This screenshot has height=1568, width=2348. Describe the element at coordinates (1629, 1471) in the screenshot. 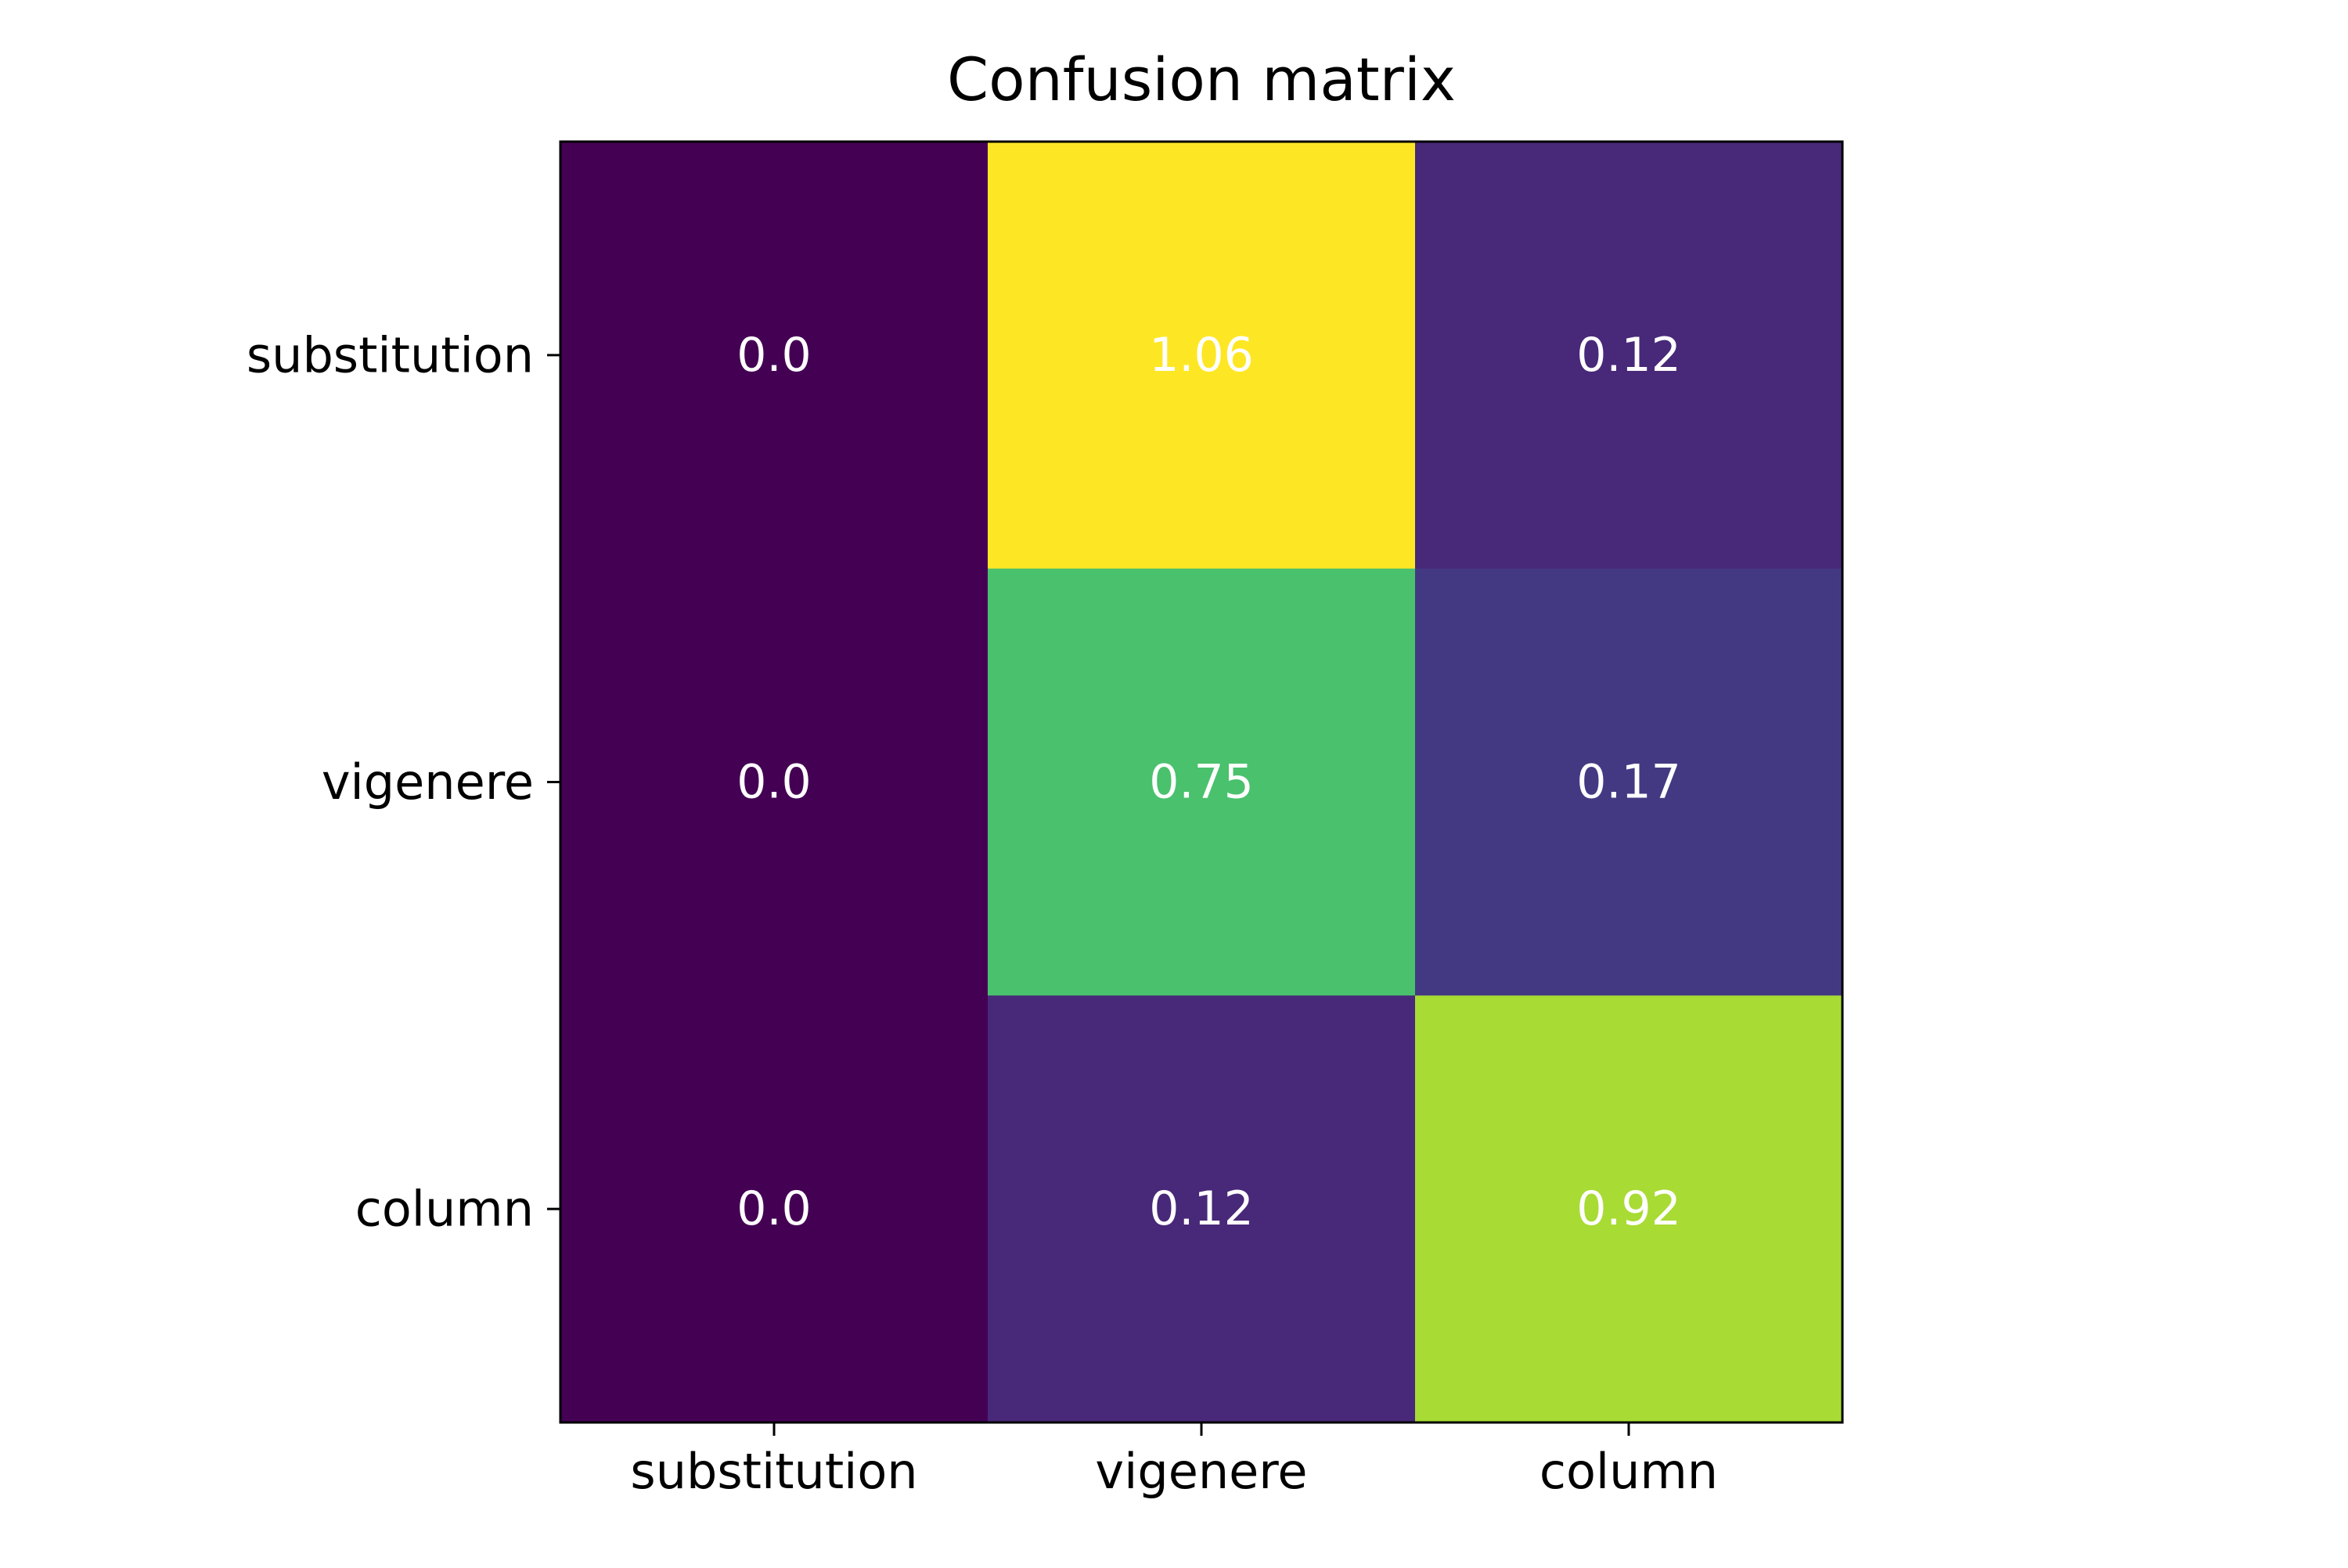

I see `x-tick-label-2: column` at that location.